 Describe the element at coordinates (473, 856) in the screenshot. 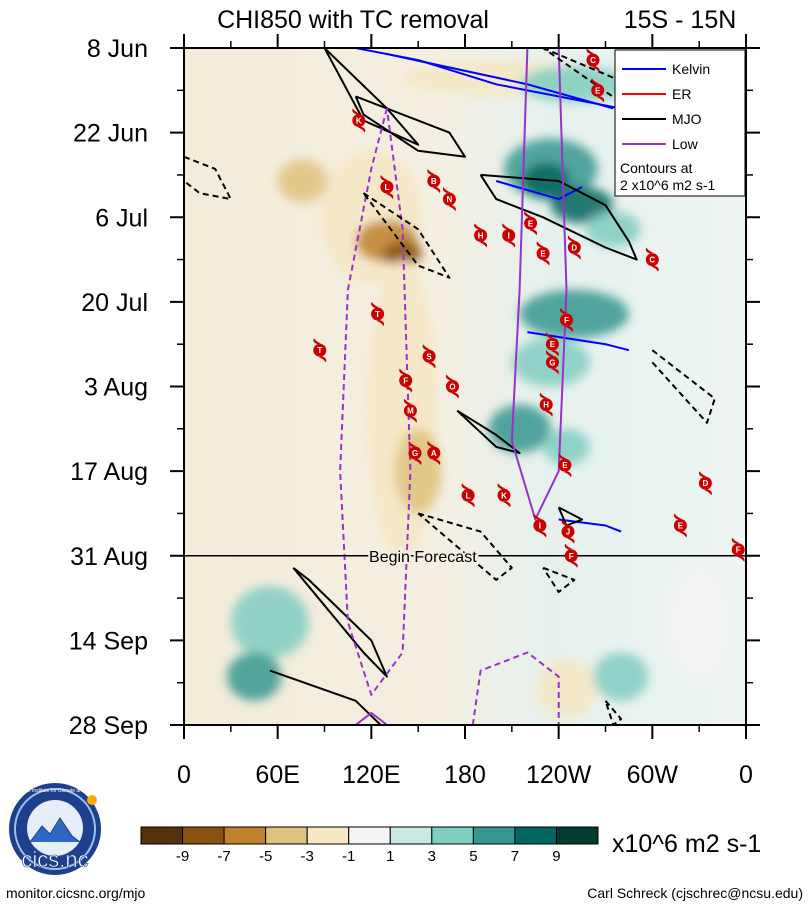

I see `colorbar-label: 5` at that location.